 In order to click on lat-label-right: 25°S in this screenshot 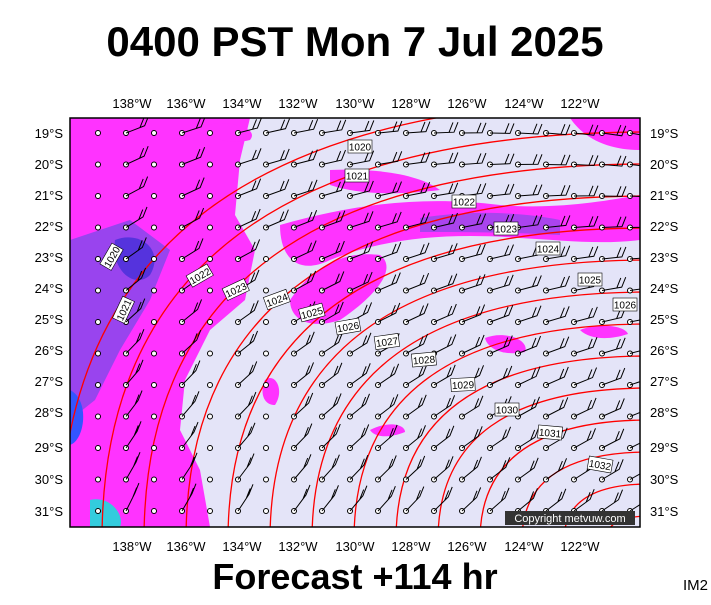, I will do `click(664, 319)`.